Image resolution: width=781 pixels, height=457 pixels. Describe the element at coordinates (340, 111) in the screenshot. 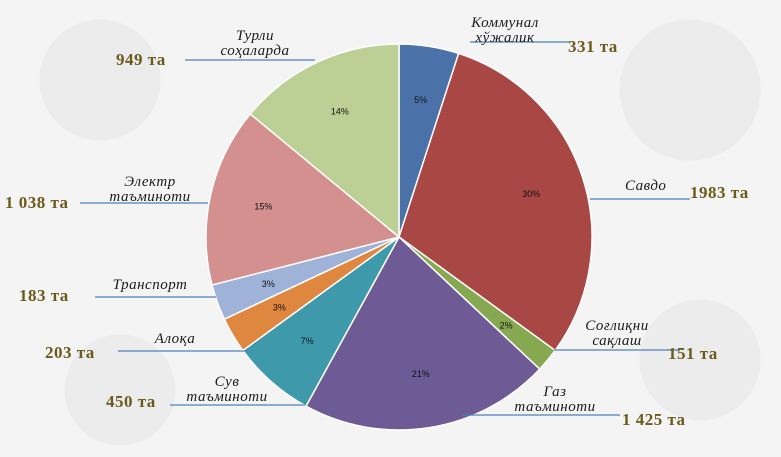

I see `percent-label: 14%` at that location.